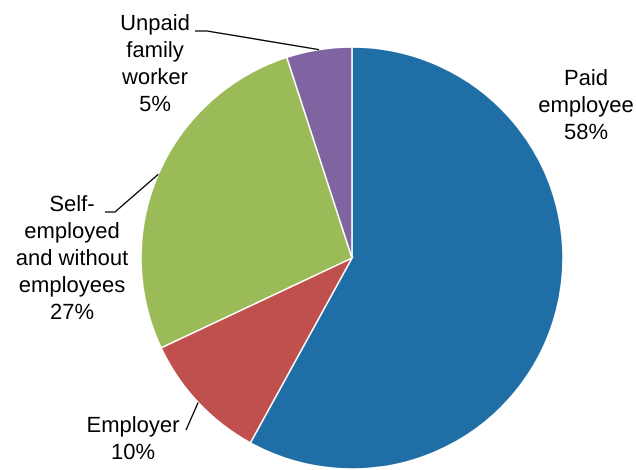 This screenshot has height=470, width=636. What do you see at coordinates (72, 311) in the screenshot?
I see `data-label: 27%` at bounding box center [72, 311].